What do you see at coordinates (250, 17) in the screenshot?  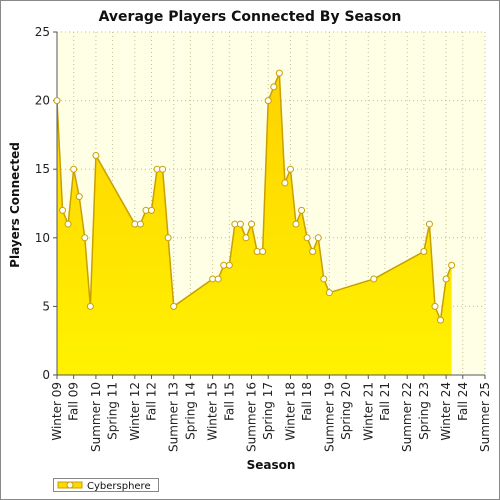 I see `chart-title: Average Players Connected By Season` at bounding box center [250, 17].